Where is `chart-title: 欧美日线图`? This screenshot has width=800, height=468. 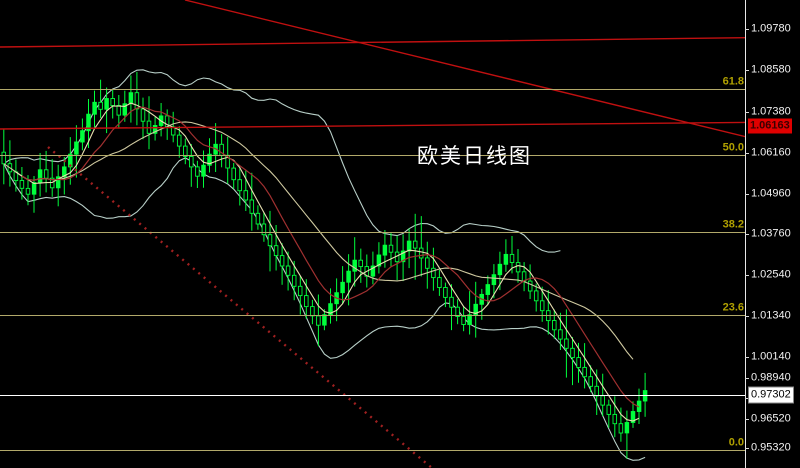
chart-title: 欧美日线图 is located at coordinates (474, 156).